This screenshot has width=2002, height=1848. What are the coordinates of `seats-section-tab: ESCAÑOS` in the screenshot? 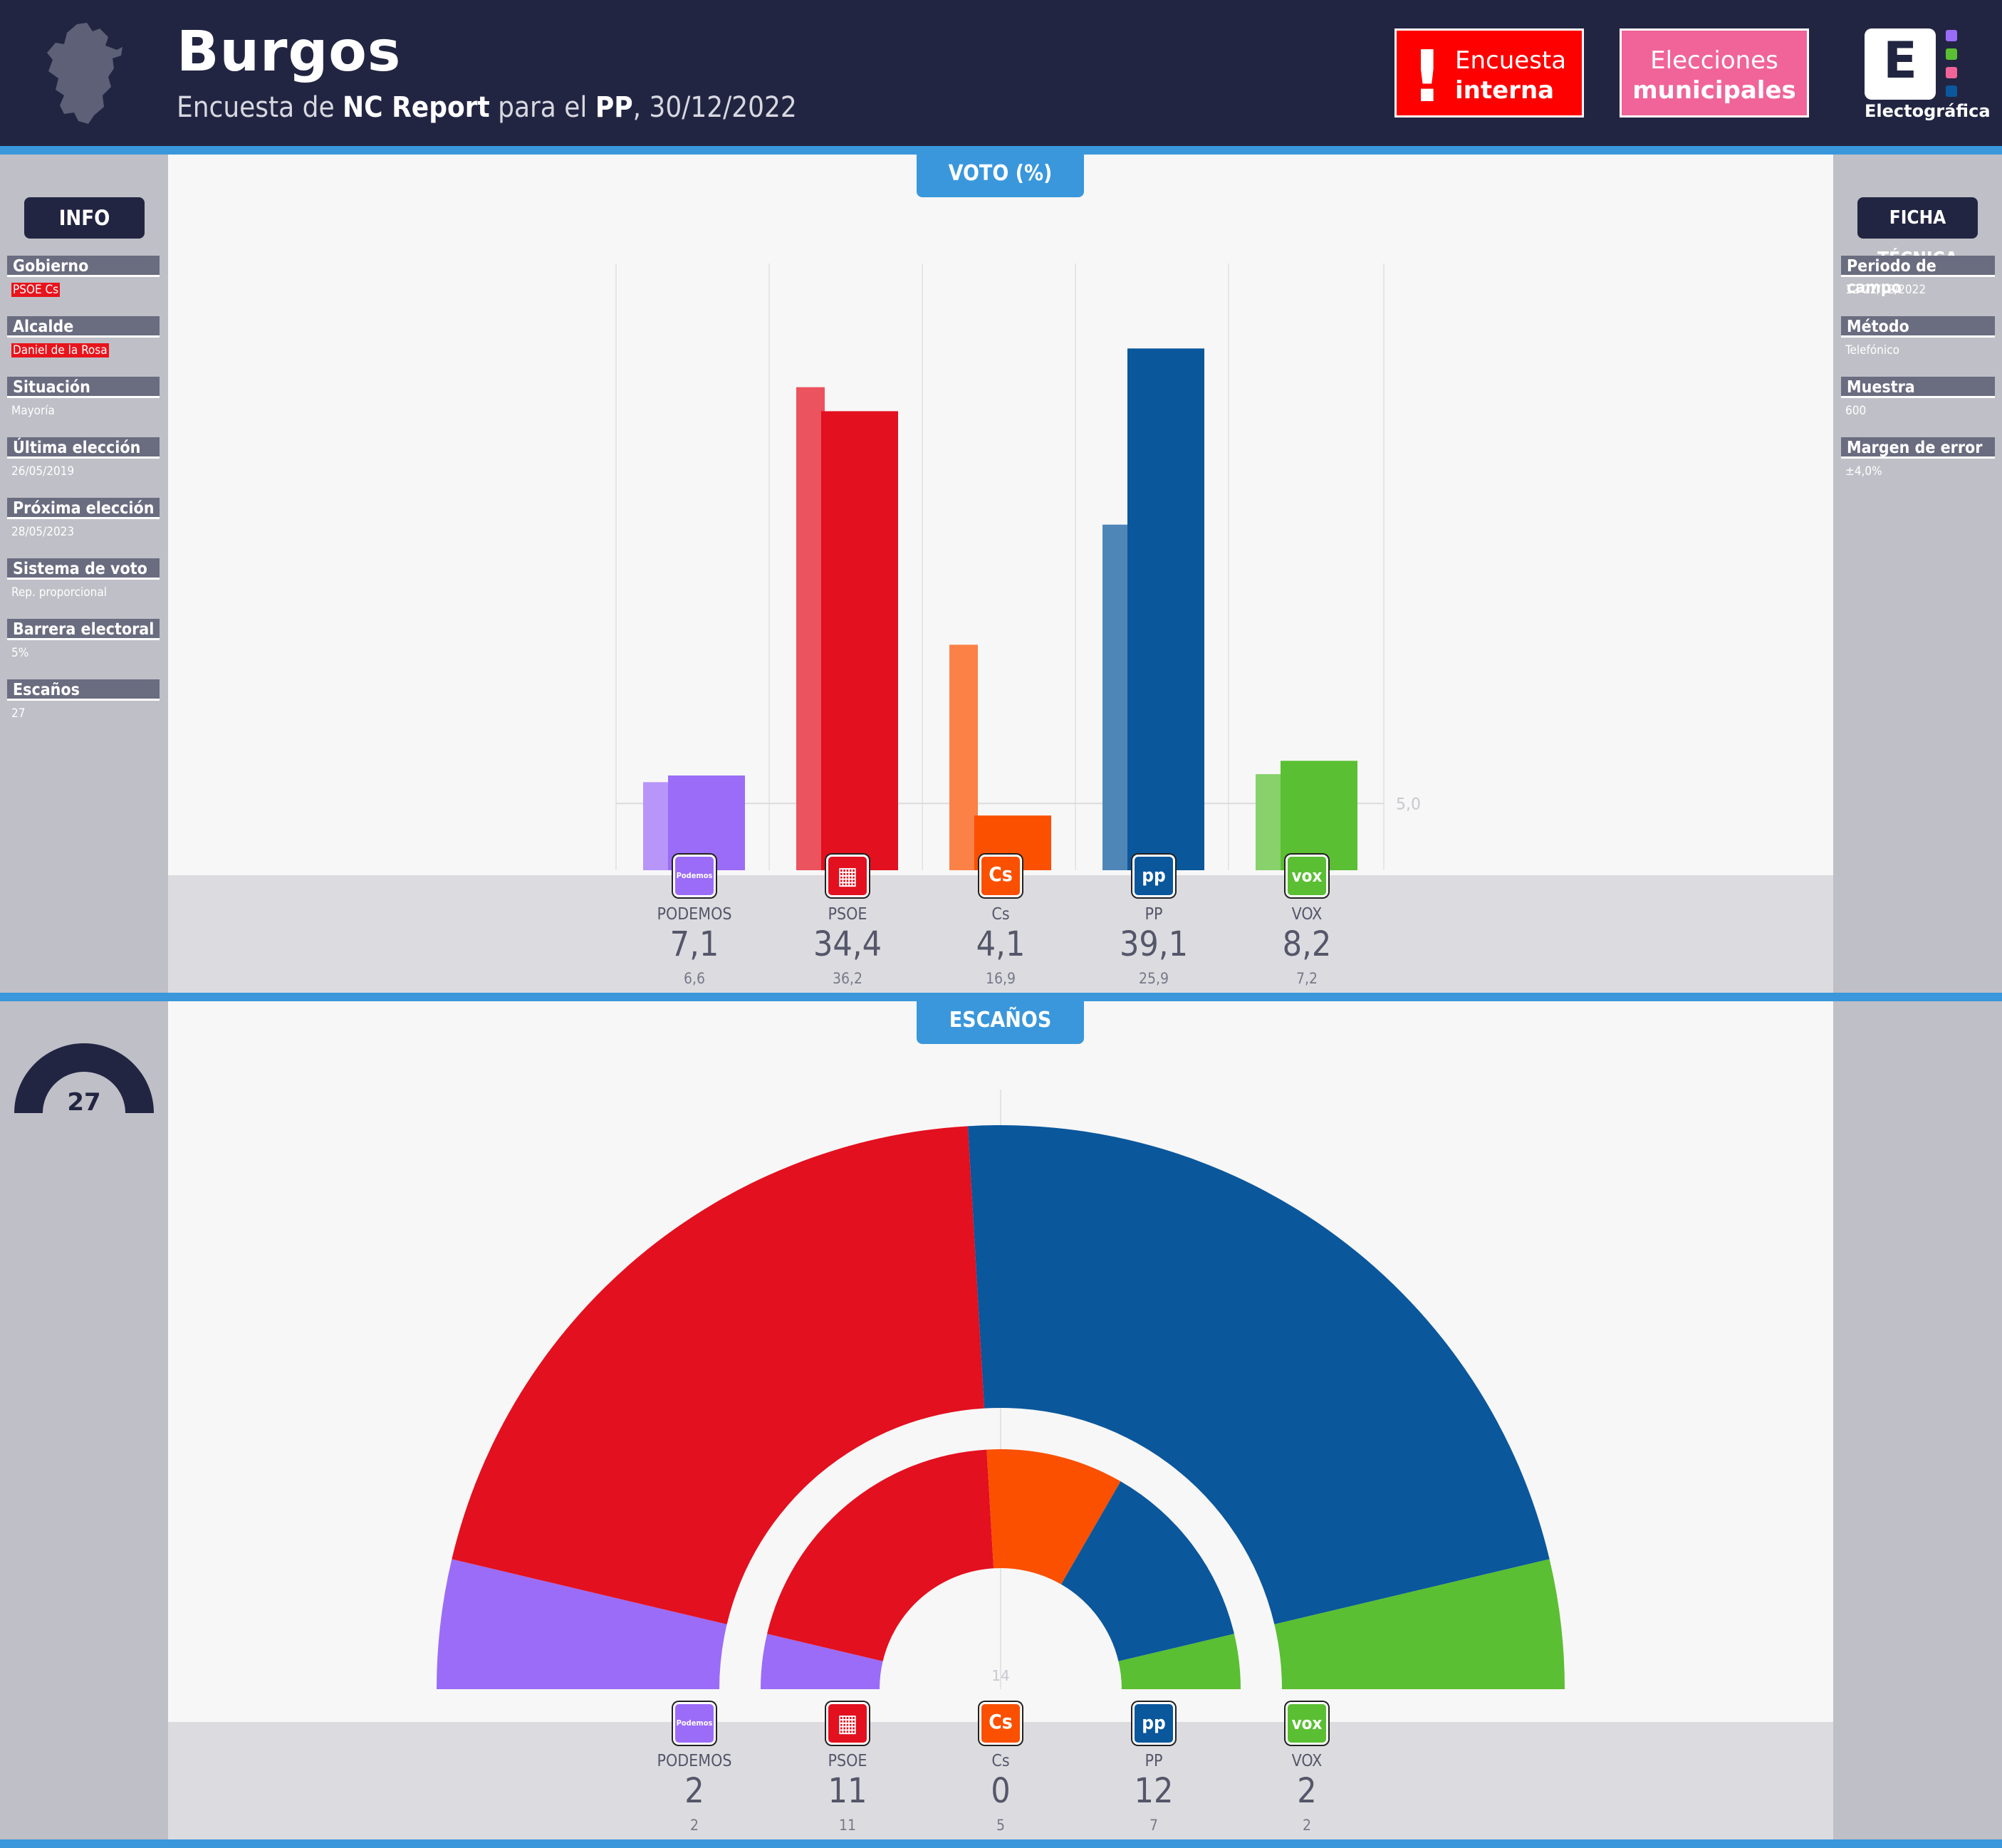 It's located at (1000, 1022).